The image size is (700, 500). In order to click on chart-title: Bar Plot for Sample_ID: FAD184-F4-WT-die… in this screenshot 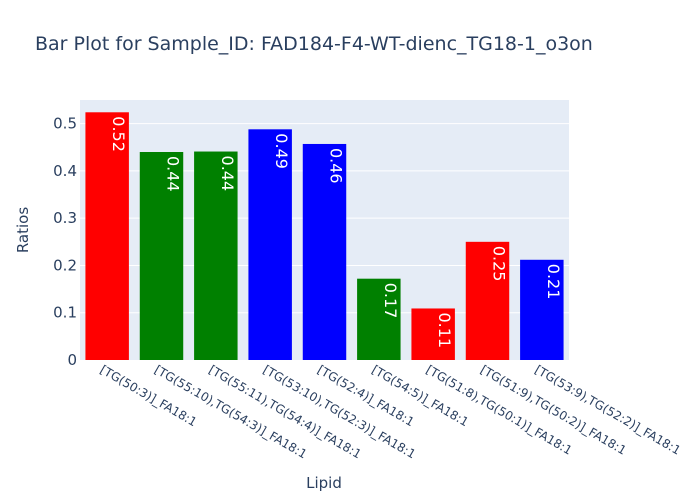, I will do `click(314, 44)`.